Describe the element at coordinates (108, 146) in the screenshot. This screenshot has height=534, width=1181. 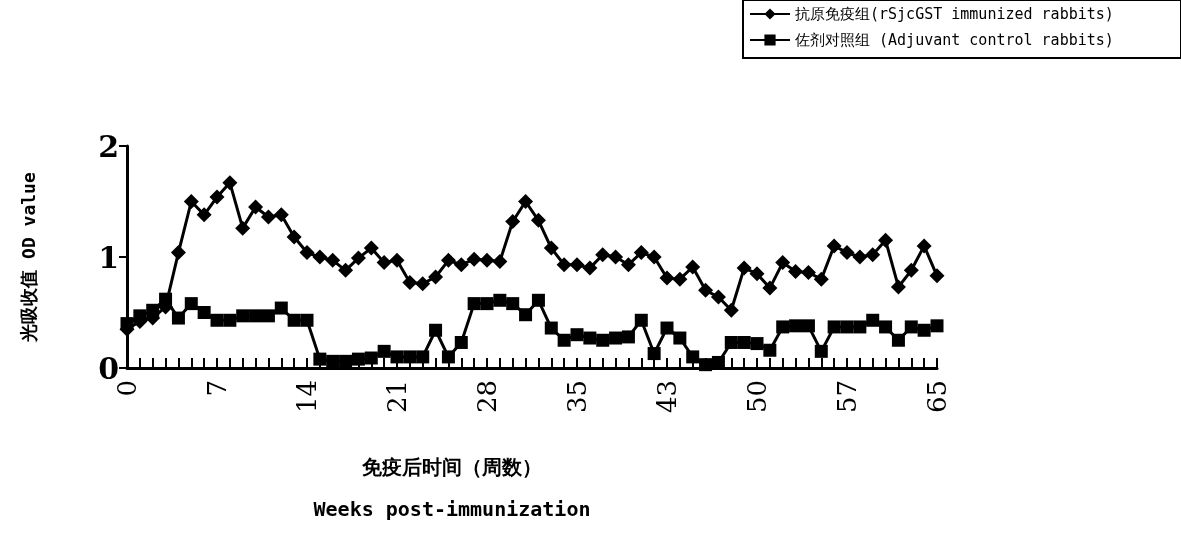
I see `y-tick-label: 2` at that location.